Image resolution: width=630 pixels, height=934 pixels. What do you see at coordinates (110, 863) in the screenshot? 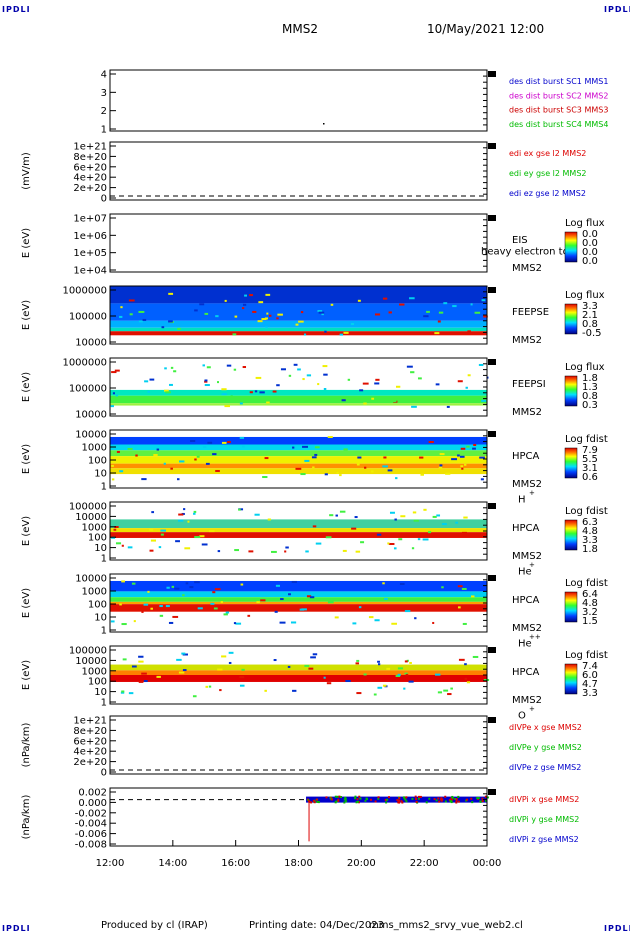
I see `xtick-label: 12:00` at bounding box center [110, 863].